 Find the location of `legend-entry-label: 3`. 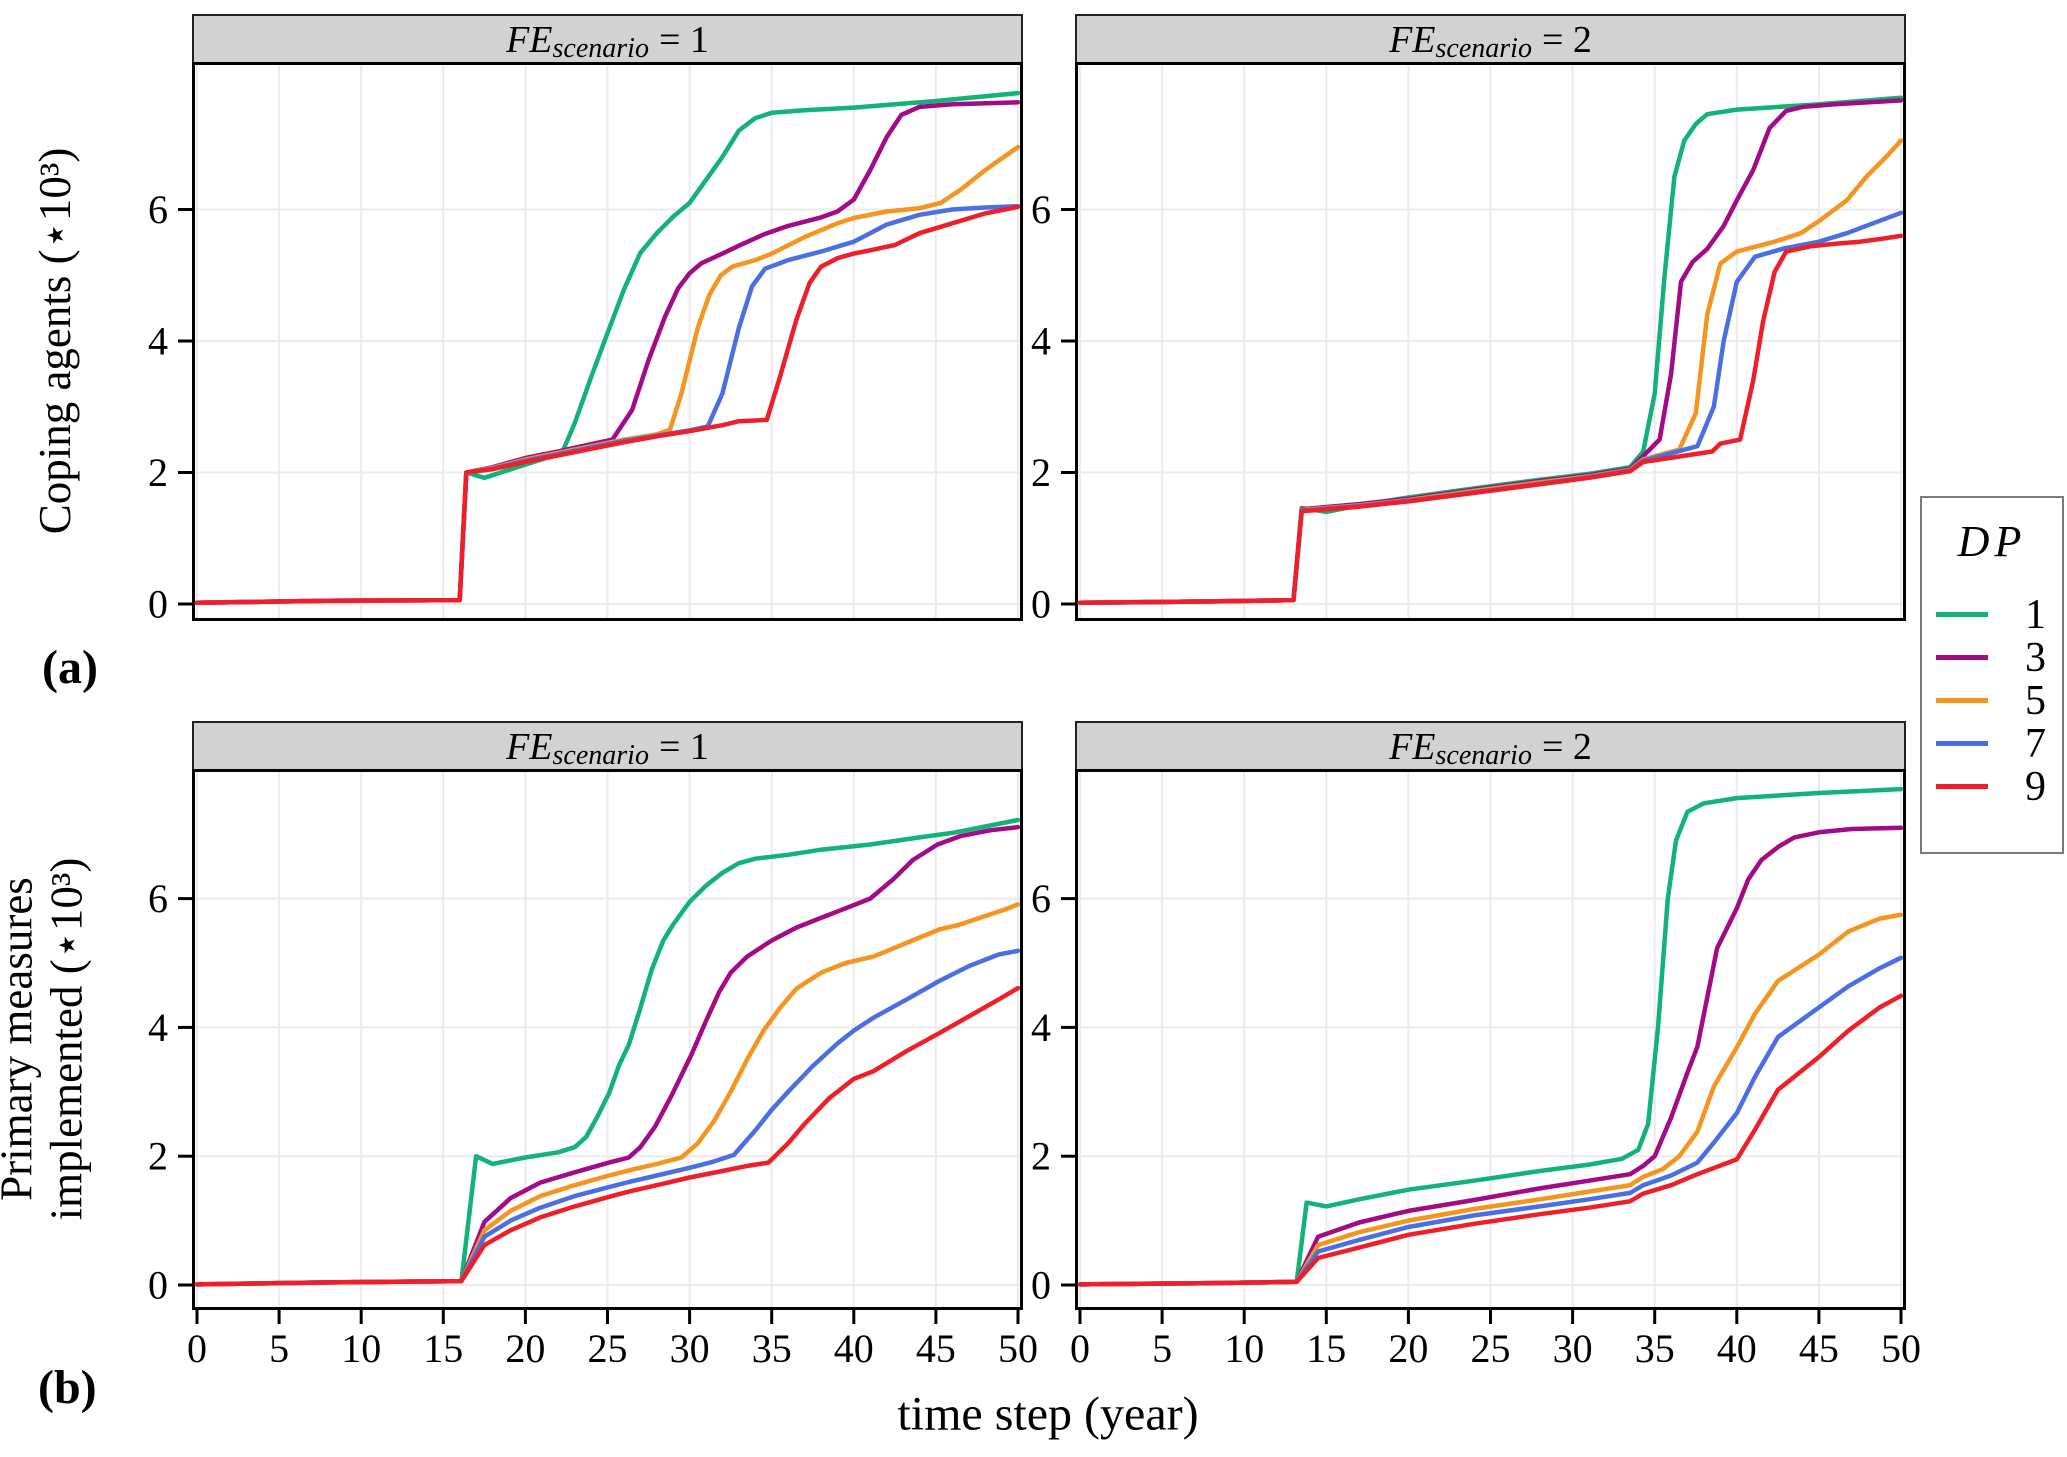

legend-entry-label: 3 is located at coordinates (2035, 657).